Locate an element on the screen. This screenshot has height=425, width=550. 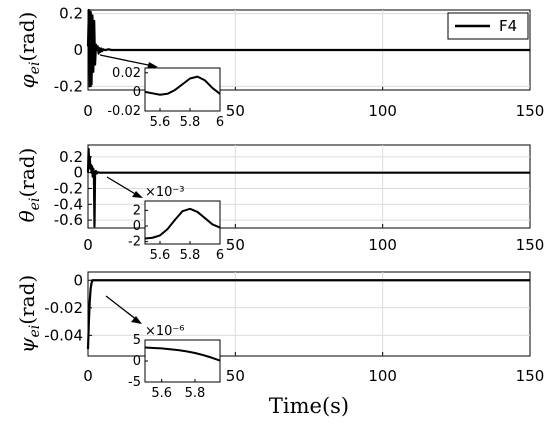
inset-y-tick-label-psi: 0 is located at coordinates (137, 361).